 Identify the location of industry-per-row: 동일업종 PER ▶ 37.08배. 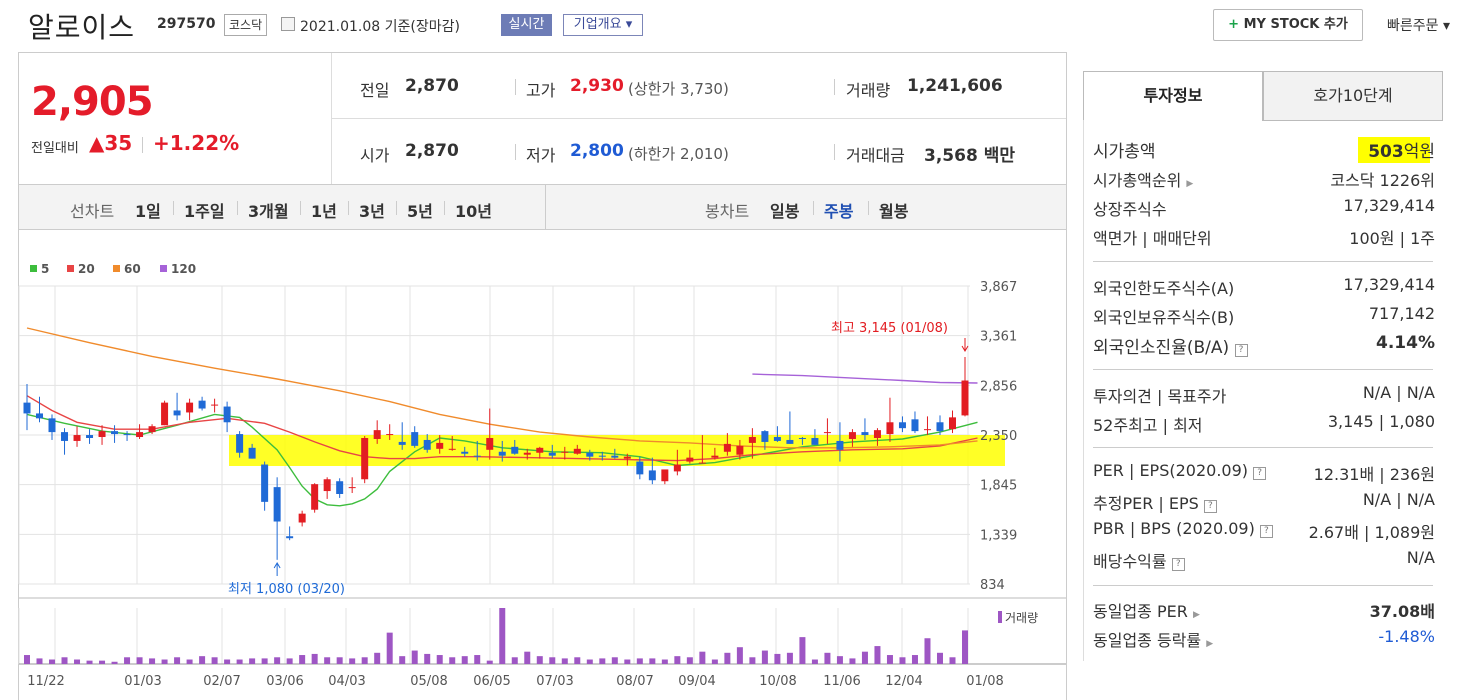
(1264, 612).